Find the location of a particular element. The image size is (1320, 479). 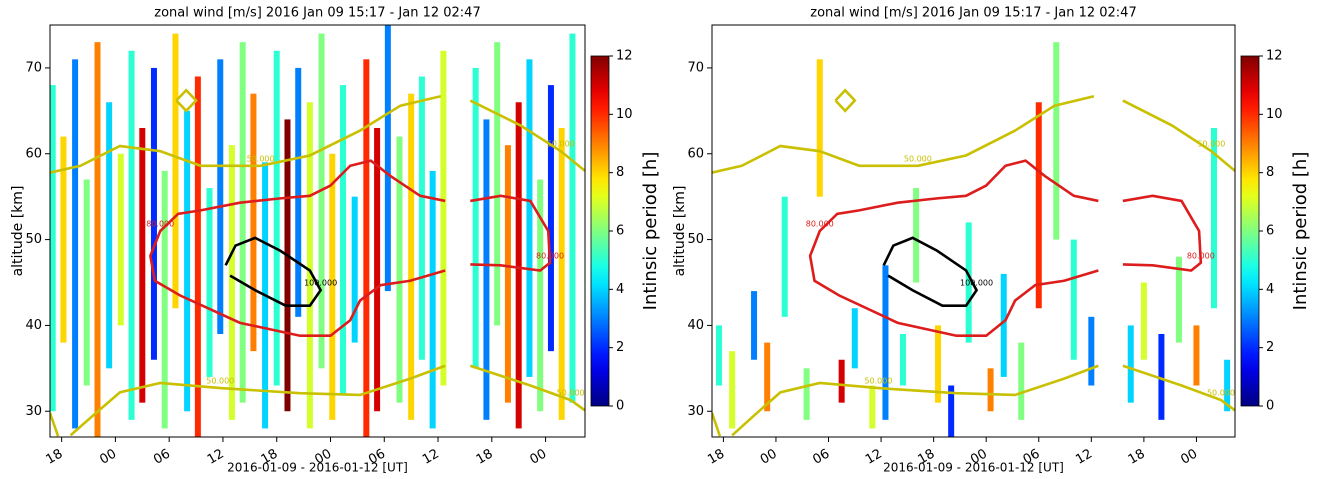

y-tick-label: 70 is located at coordinates (695, 67).